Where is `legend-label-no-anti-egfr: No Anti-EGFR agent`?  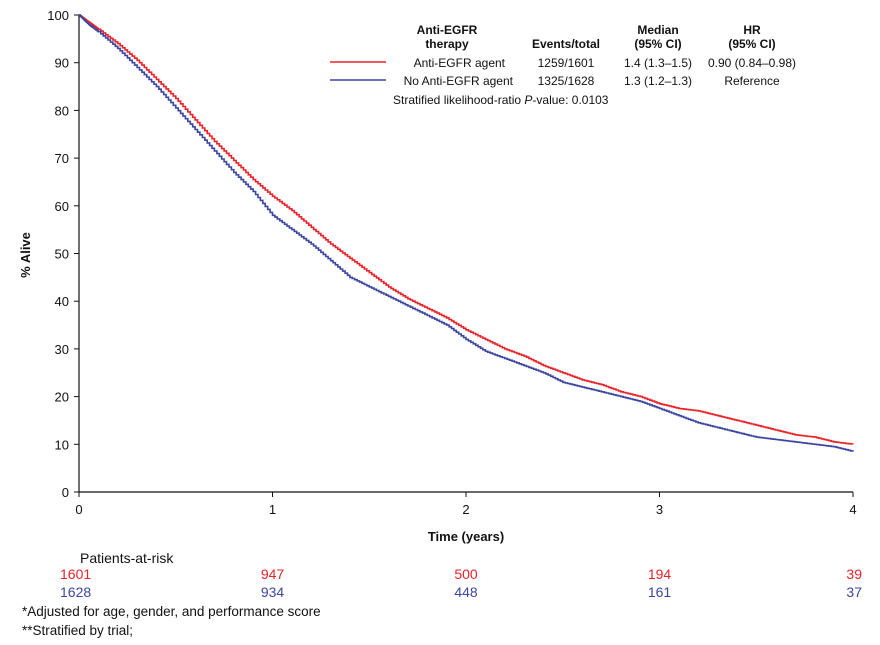
legend-label-no-anti-egfr: No Anti-EGFR agent is located at coordinates (459, 81).